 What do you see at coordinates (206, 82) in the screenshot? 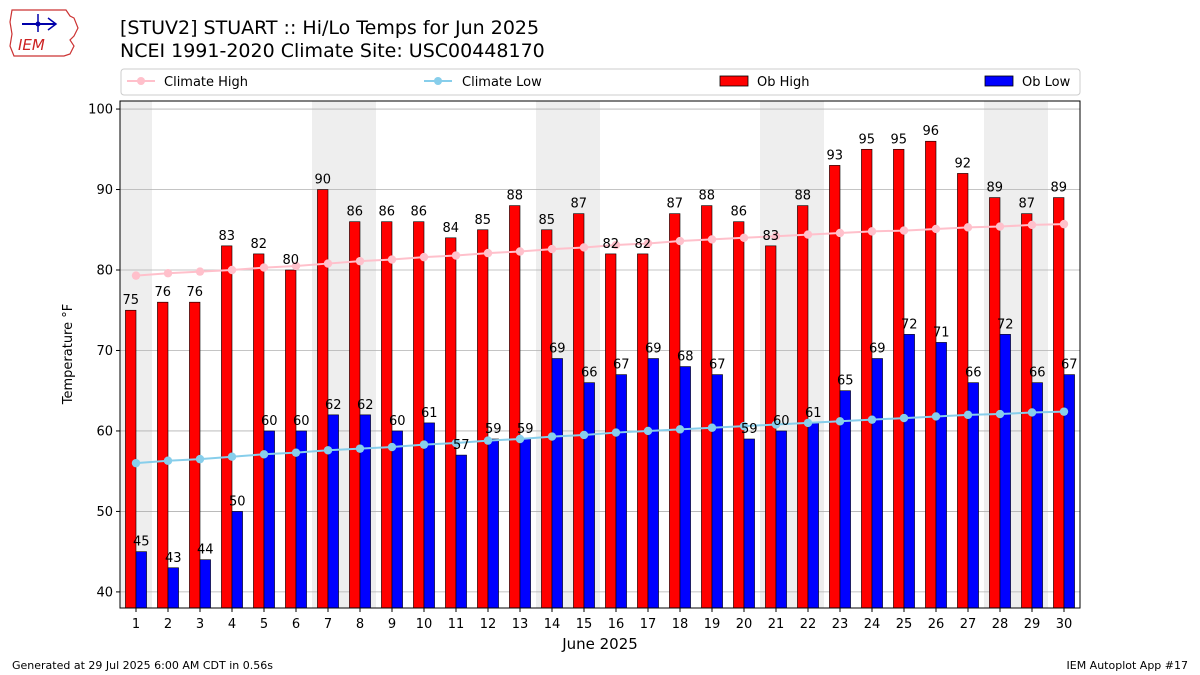
I see `legend-label-climate-high: Climate High` at bounding box center [206, 82].